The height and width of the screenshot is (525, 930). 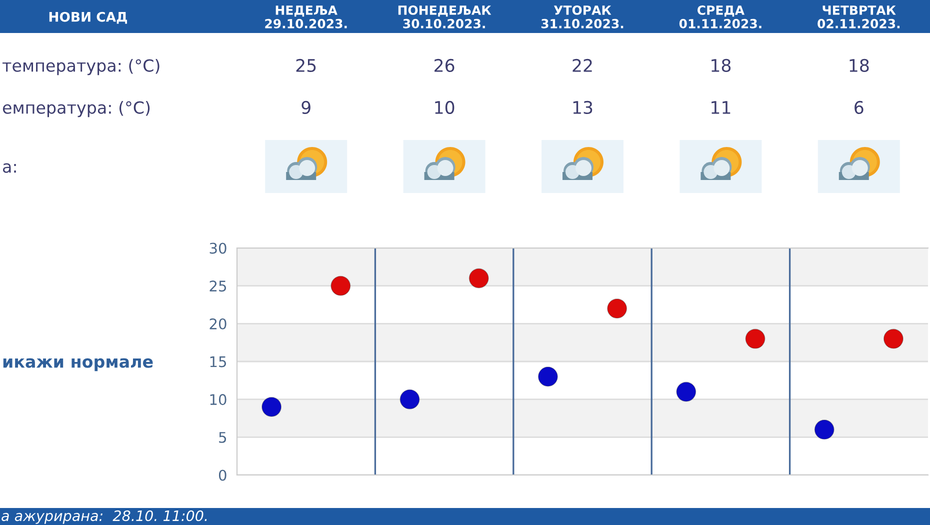 What do you see at coordinates (721, 107) in the screenshot?
I see `data-label: 11` at bounding box center [721, 107].